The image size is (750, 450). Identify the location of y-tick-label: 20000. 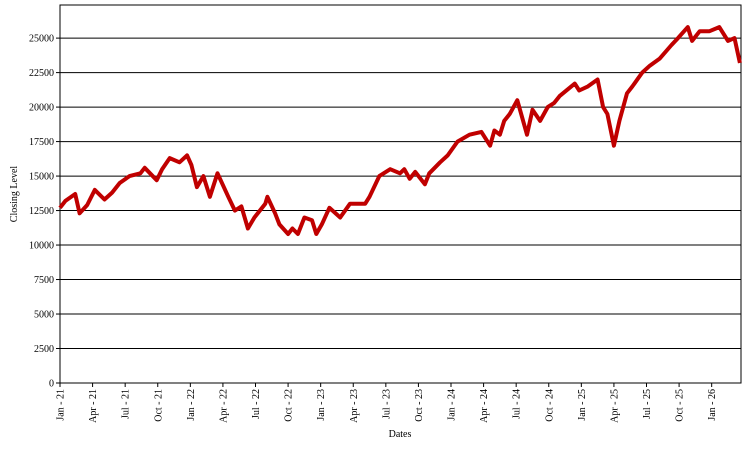
(41, 108).